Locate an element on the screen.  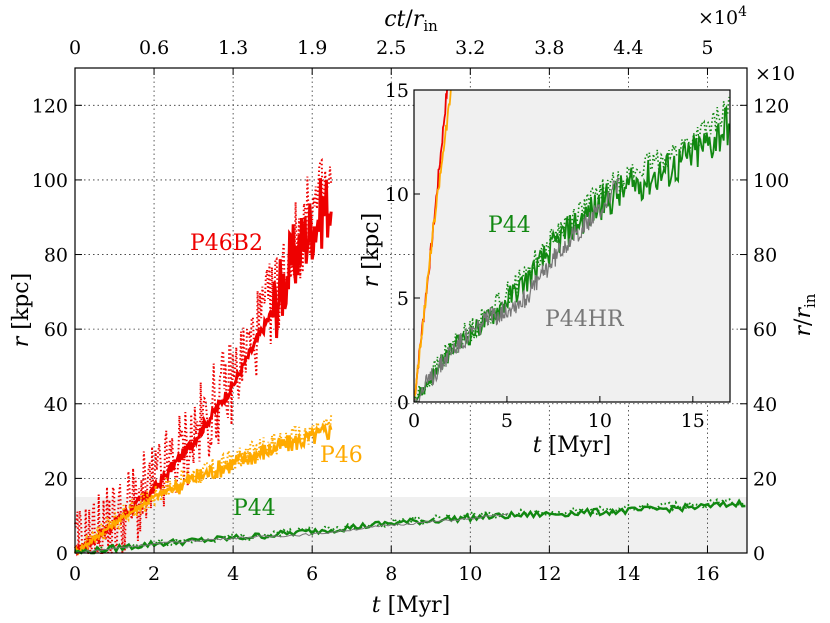
y-tick-label: 20 is located at coordinates (56, 479).